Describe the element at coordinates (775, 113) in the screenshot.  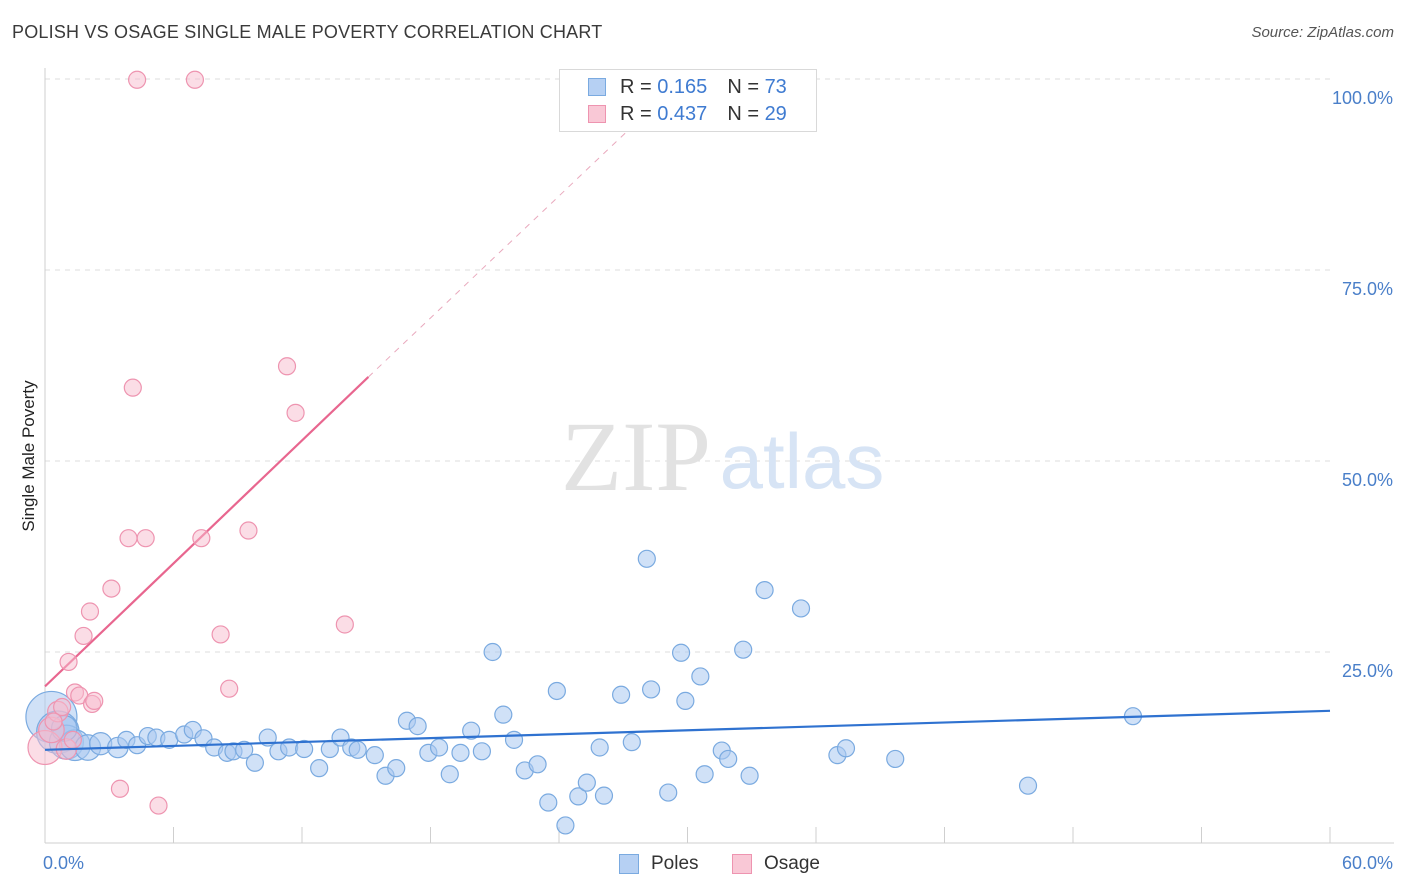
I see `osage-n-value: 29` at that location.